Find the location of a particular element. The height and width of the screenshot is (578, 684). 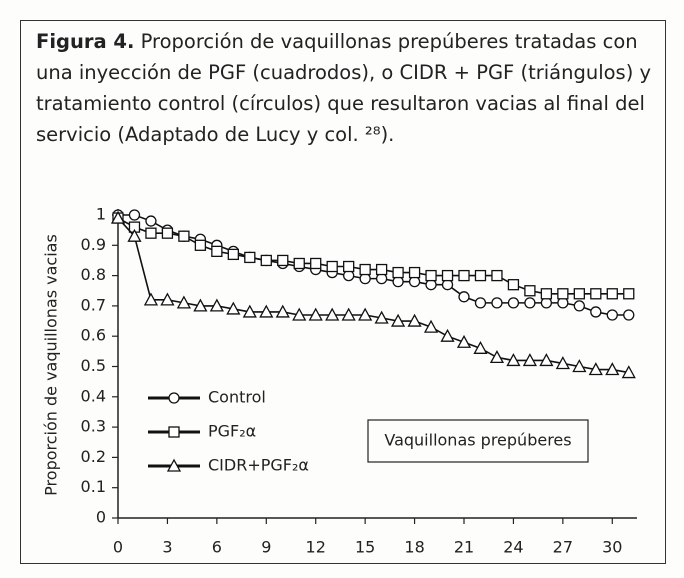

x-tick-label: 6 is located at coordinates (217, 547).